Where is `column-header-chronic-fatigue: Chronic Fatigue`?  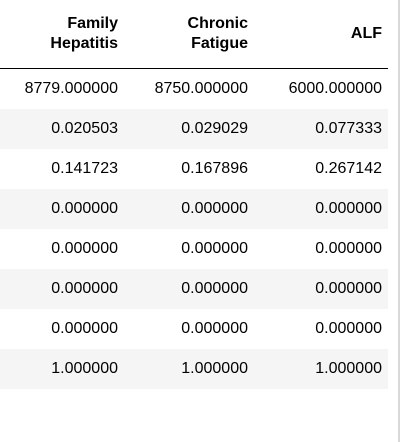
column-header-chronic-fatigue: Chronic Fatigue is located at coordinates (189, 34).